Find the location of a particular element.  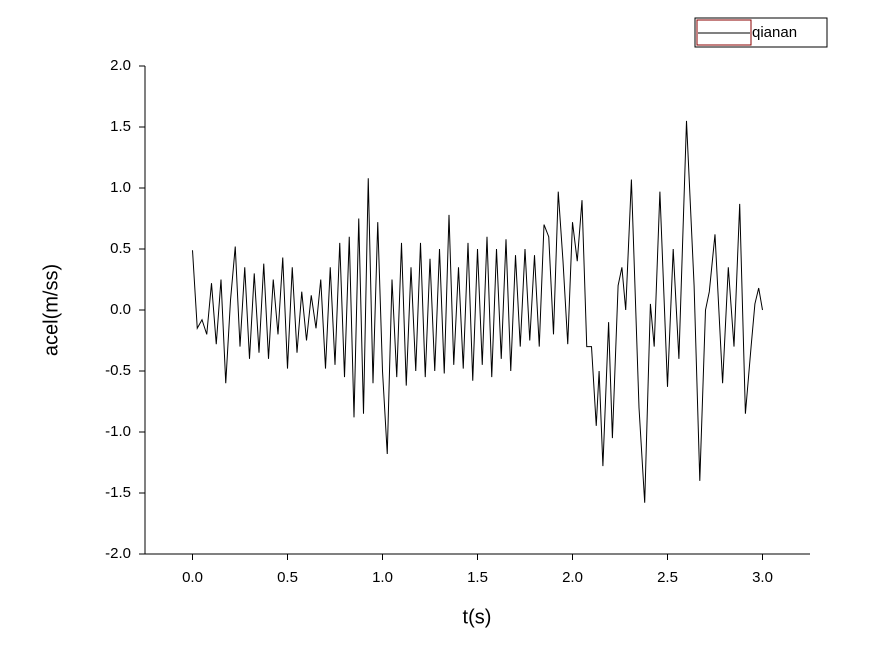

x-tick-label: 0.5 is located at coordinates (287, 577).